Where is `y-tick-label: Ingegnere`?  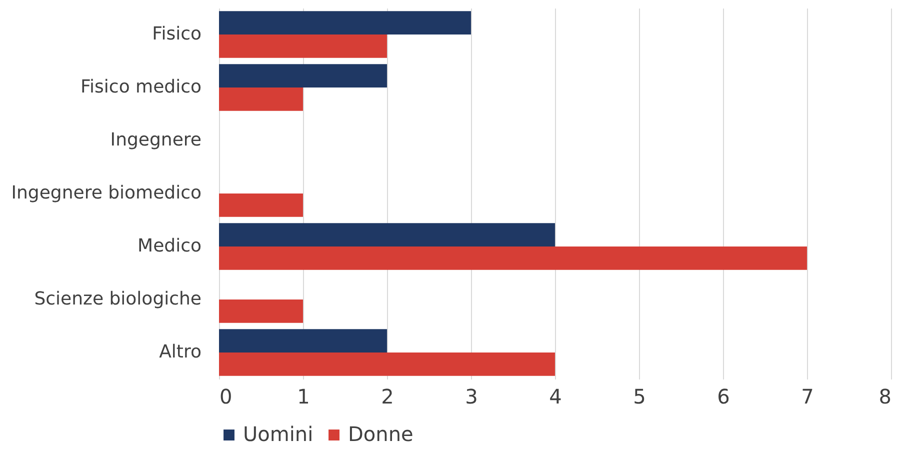 y-tick-label: Ingegnere is located at coordinates (156, 140).